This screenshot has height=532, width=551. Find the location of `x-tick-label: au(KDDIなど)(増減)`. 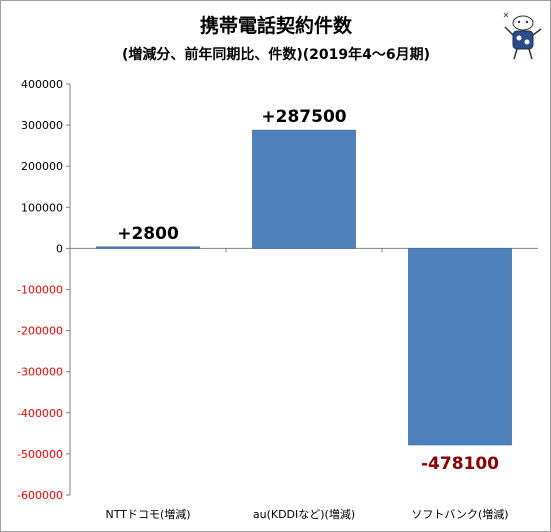

x-tick-label: au(KDDIなど)(増減) is located at coordinates (304, 514).